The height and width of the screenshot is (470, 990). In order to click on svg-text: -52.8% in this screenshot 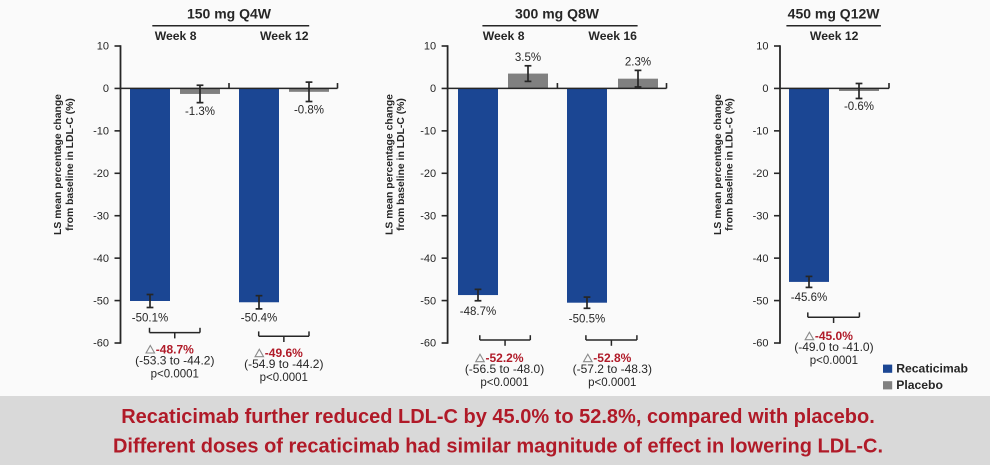, I will do `click(612, 358)`.